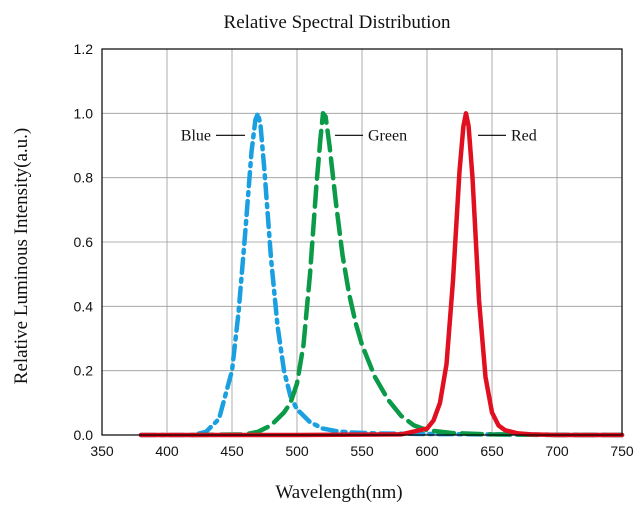  Describe the element at coordinates (427, 451) in the screenshot. I see `x-tick-label: 600` at that location.